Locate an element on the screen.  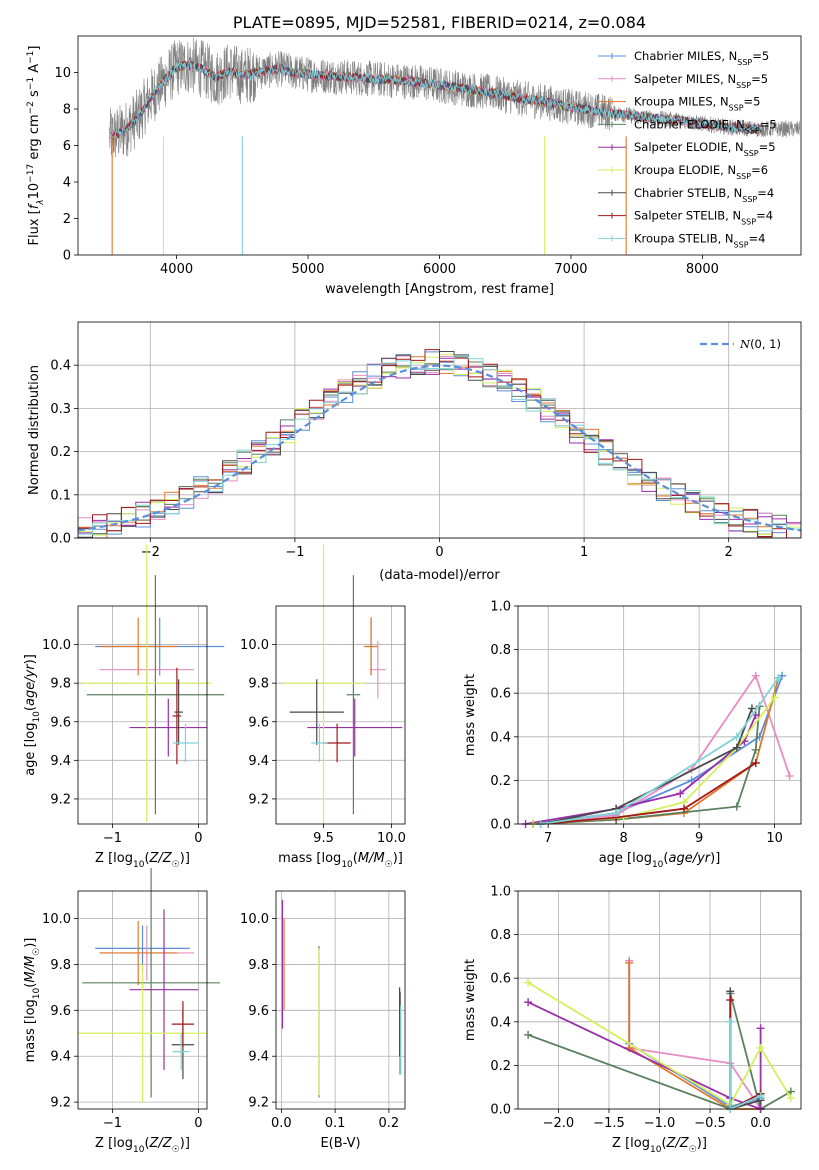
label-part: mass weight is located at coordinates (470, 715).